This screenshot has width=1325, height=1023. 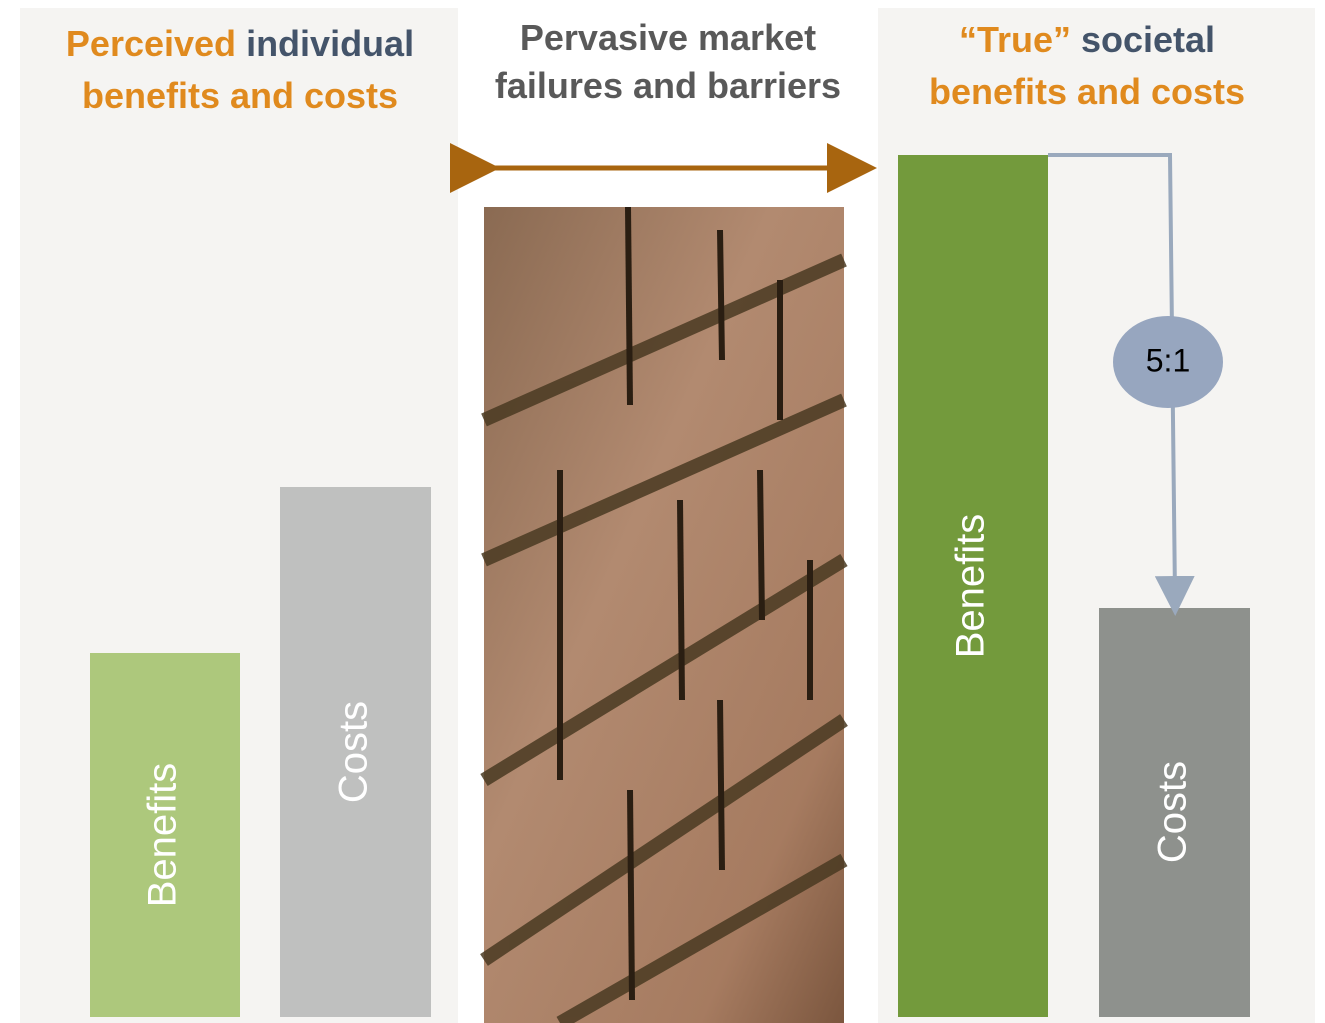 I want to click on middle-title: Pervasive market, so click(x=668, y=37).